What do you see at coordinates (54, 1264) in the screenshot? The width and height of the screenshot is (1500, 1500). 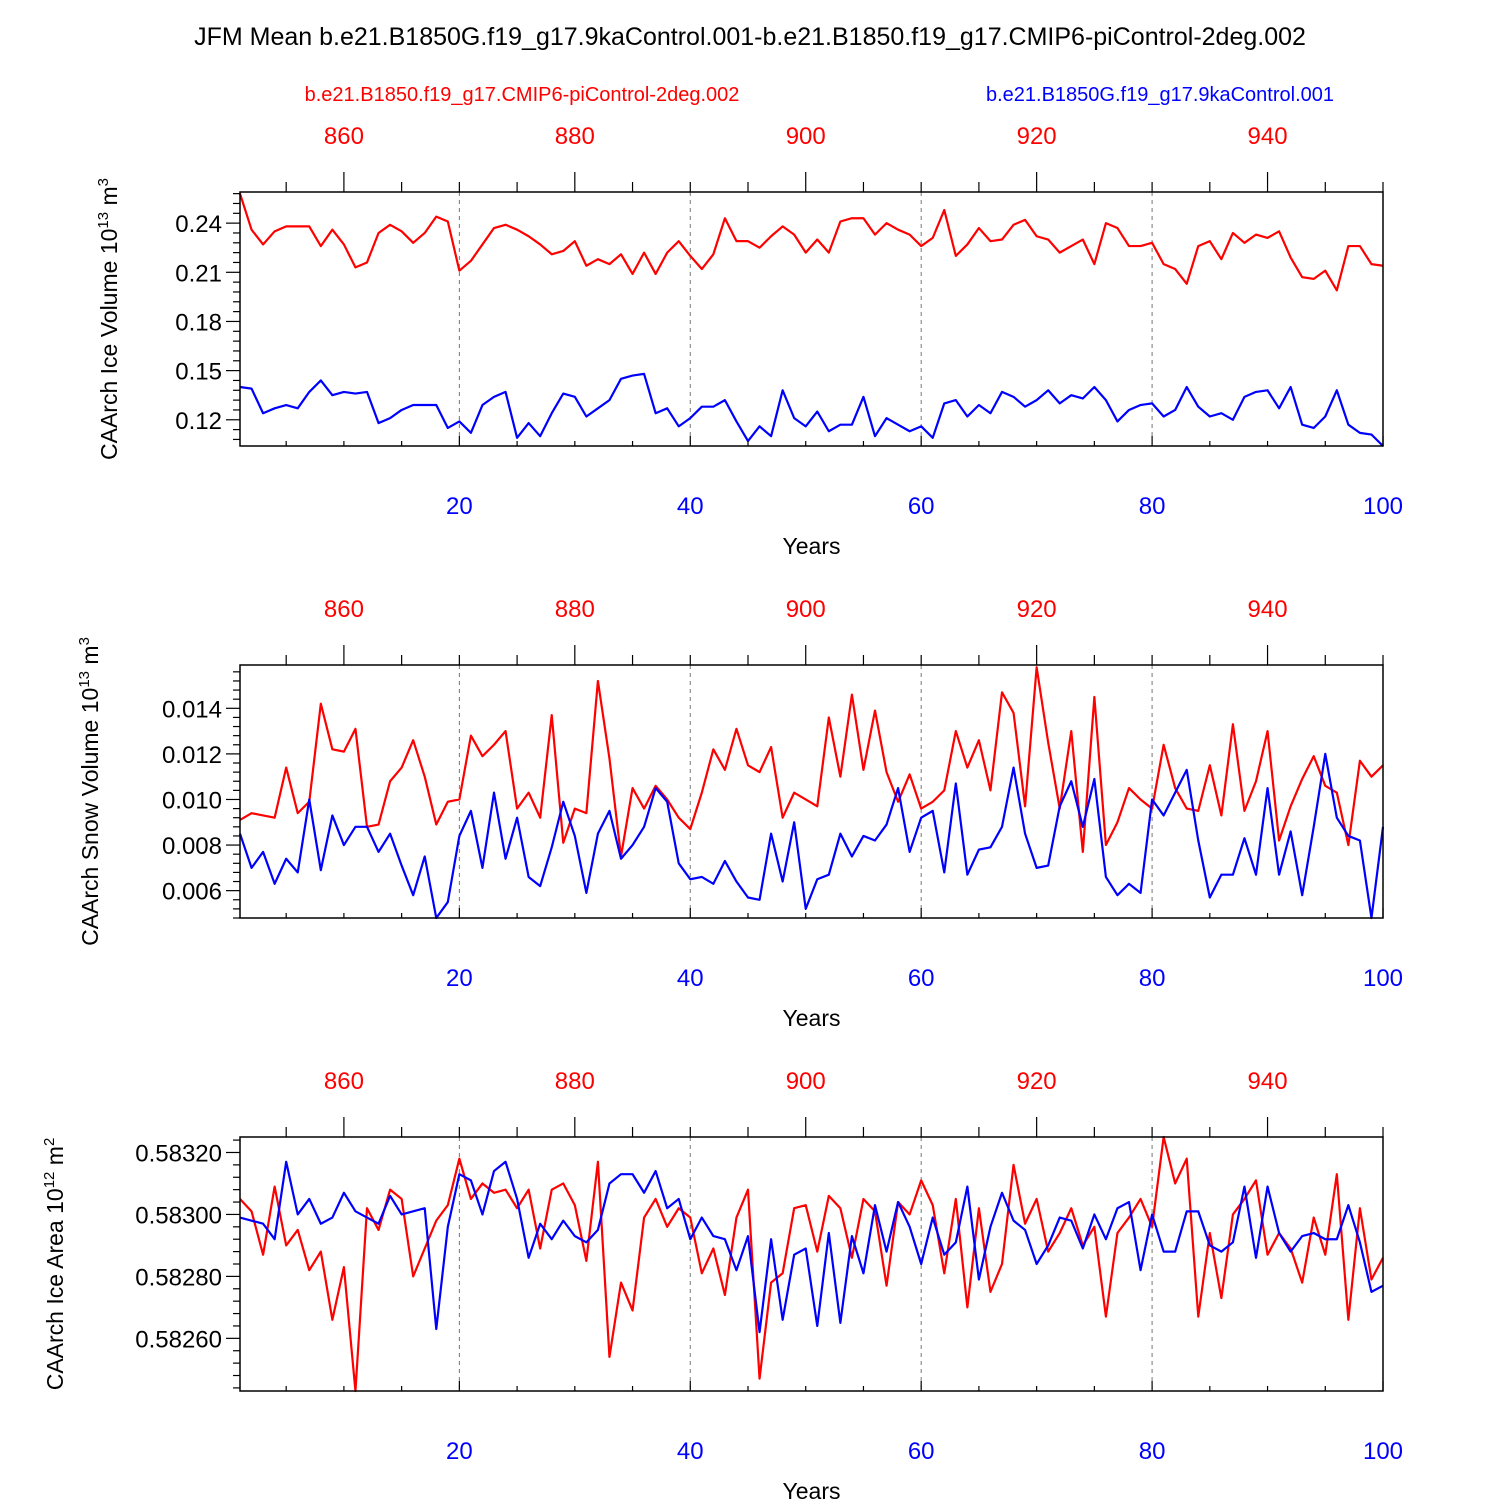 I see `y-axis-label: CAArch Ice Area 1012 m2` at bounding box center [54, 1264].